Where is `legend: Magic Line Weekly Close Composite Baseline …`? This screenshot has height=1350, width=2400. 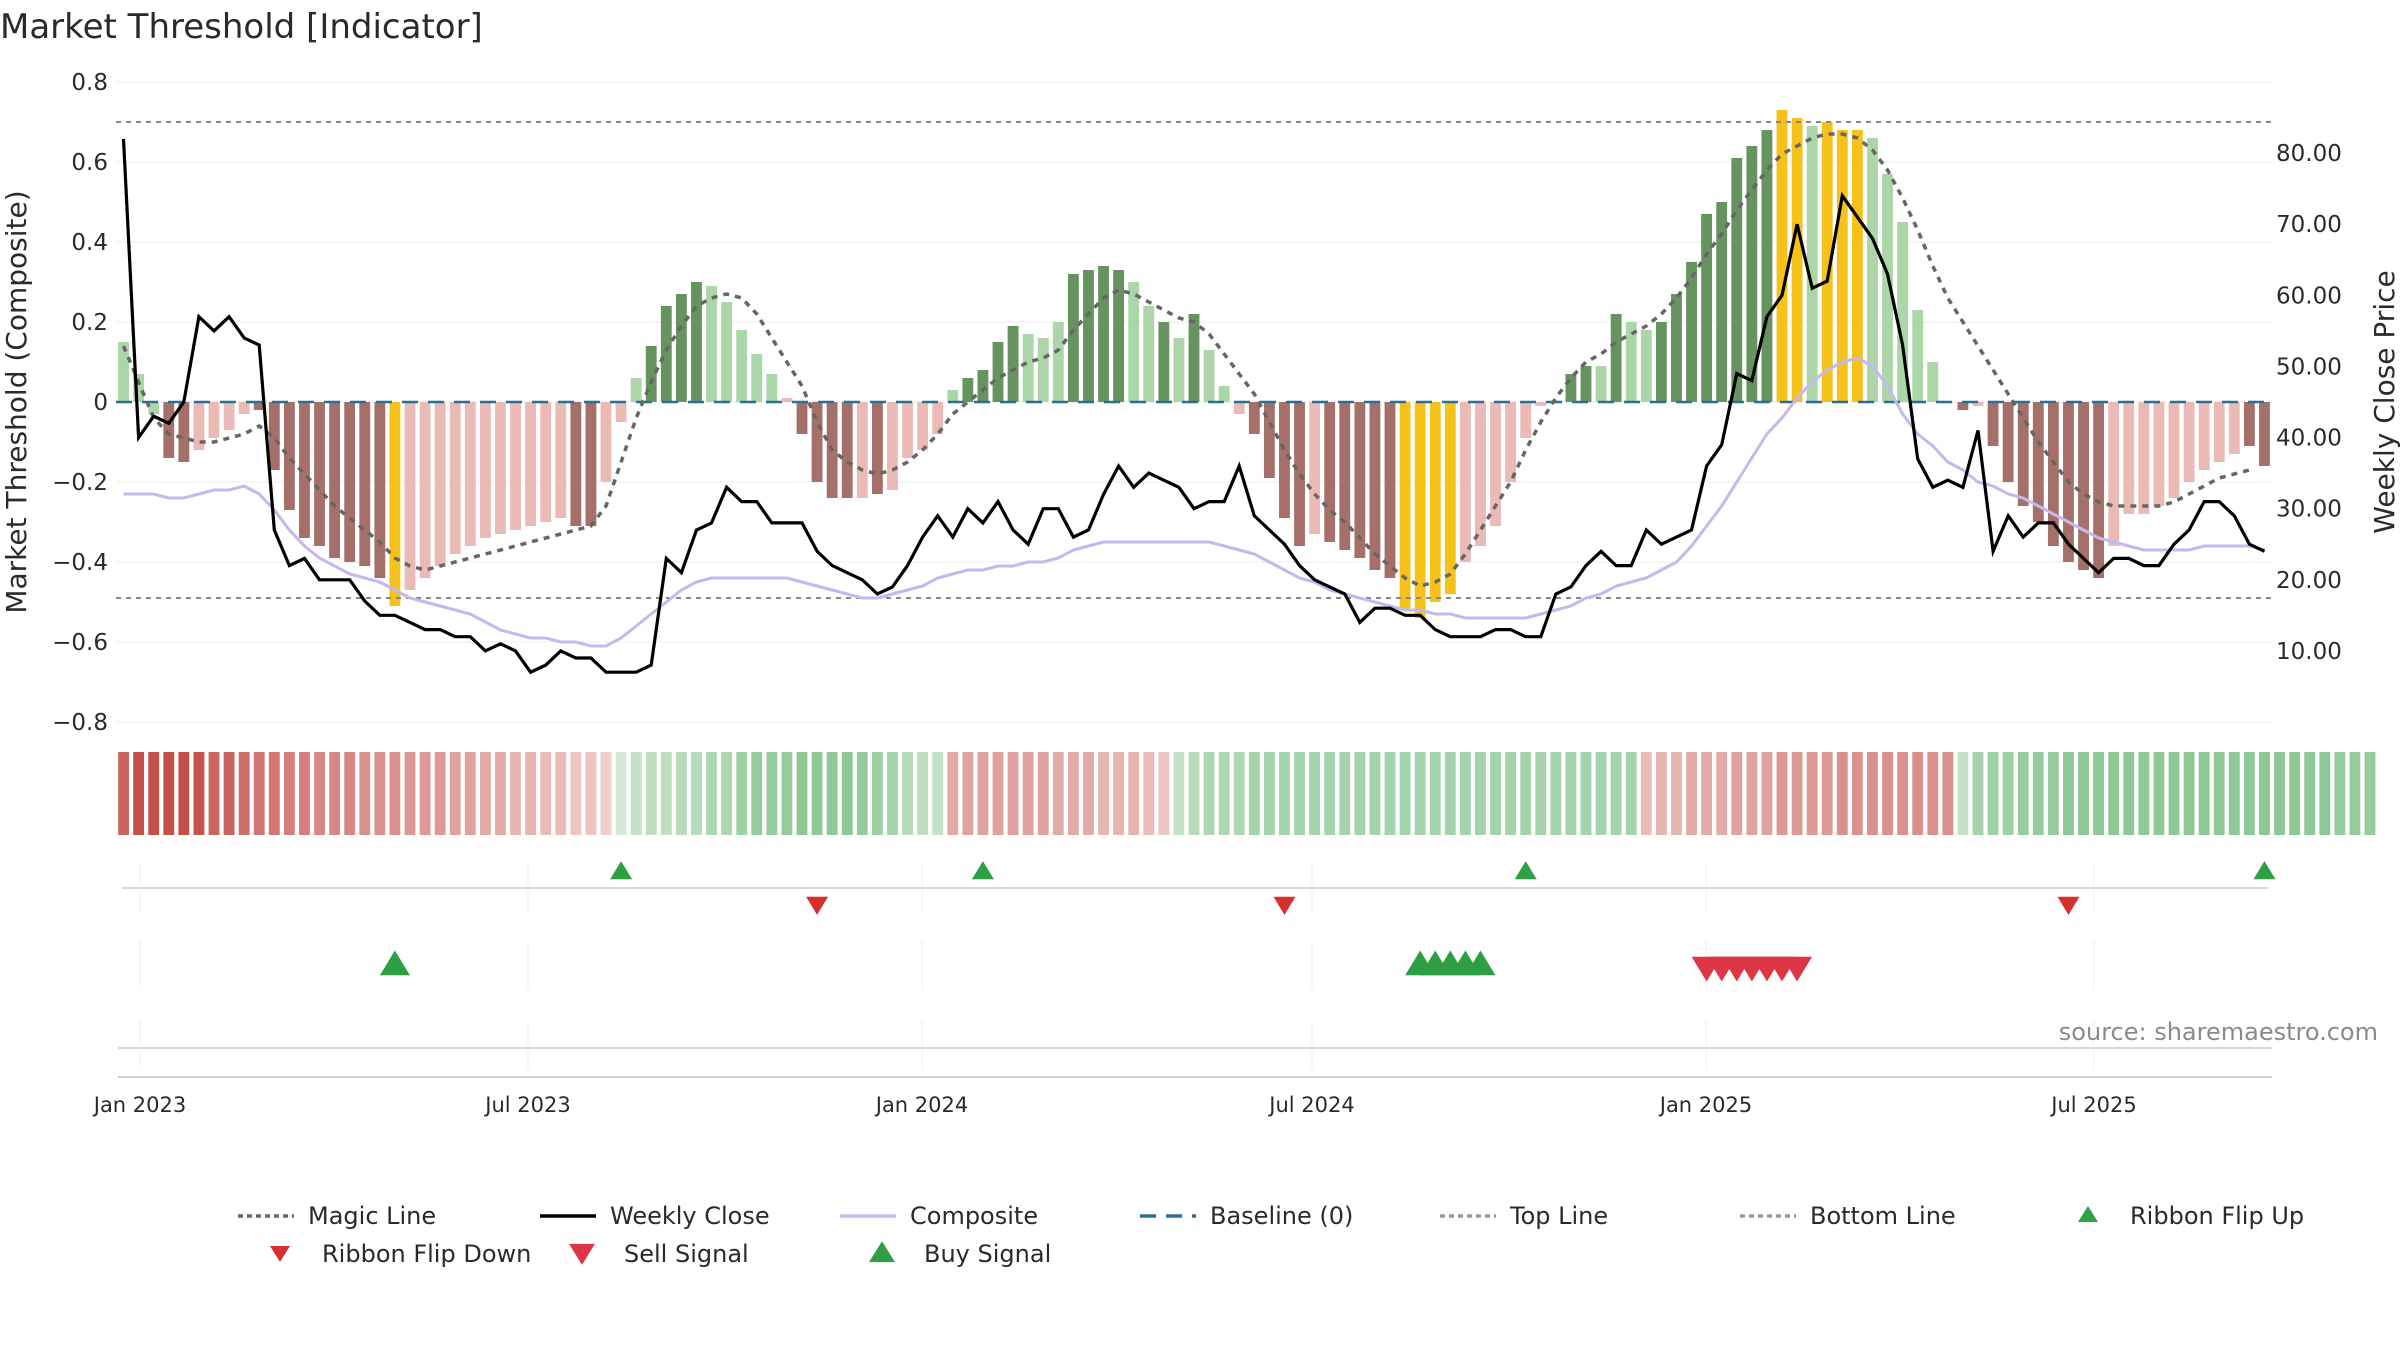
legend: Magic Line Weekly Close Composite Baseline … is located at coordinates (1271, 1235).